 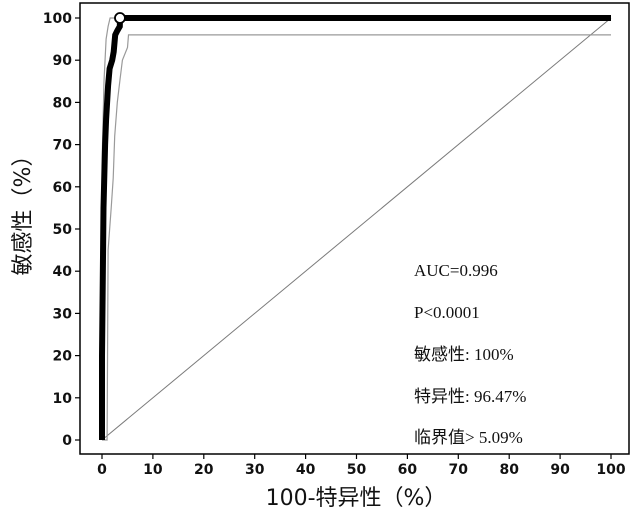 I want to click on y-tick-label: 100, so click(x=57, y=19).